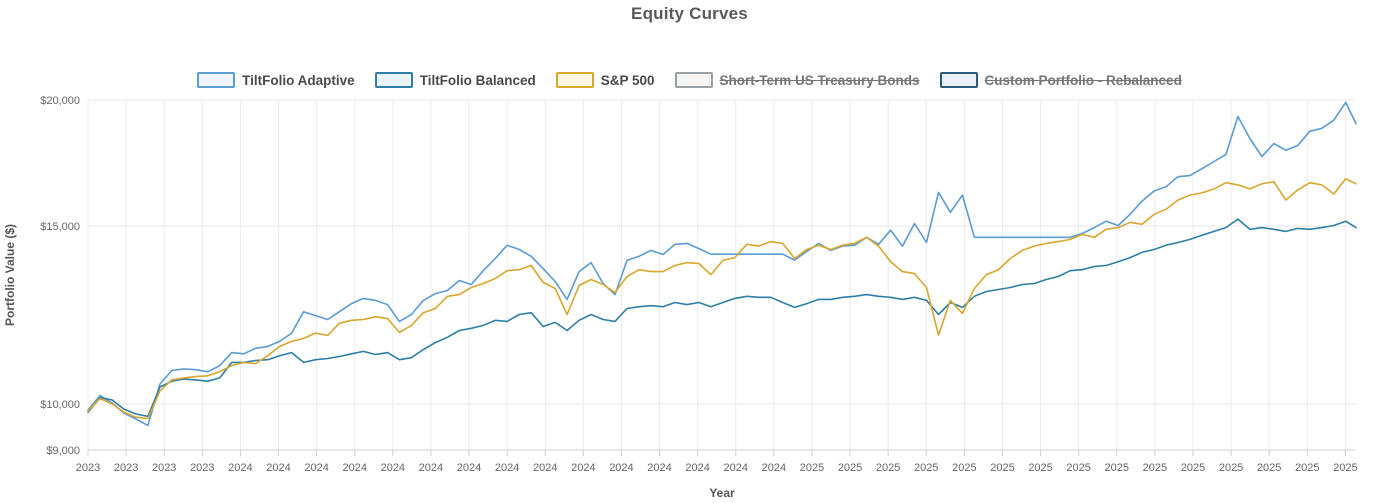 Image resolution: width=1379 pixels, height=503 pixels. What do you see at coordinates (298, 80) in the screenshot?
I see `legend-label: TiltFolio Adaptive` at bounding box center [298, 80].